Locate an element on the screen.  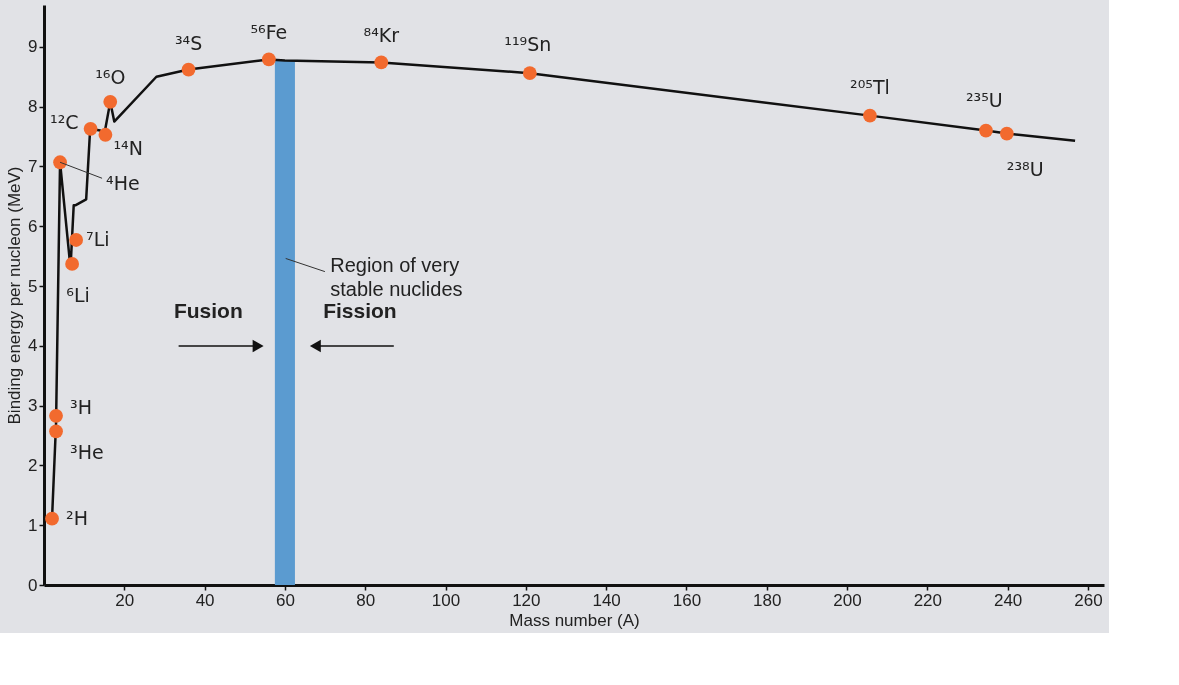
x-tick-label: 40 is located at coordinates (205, 600).